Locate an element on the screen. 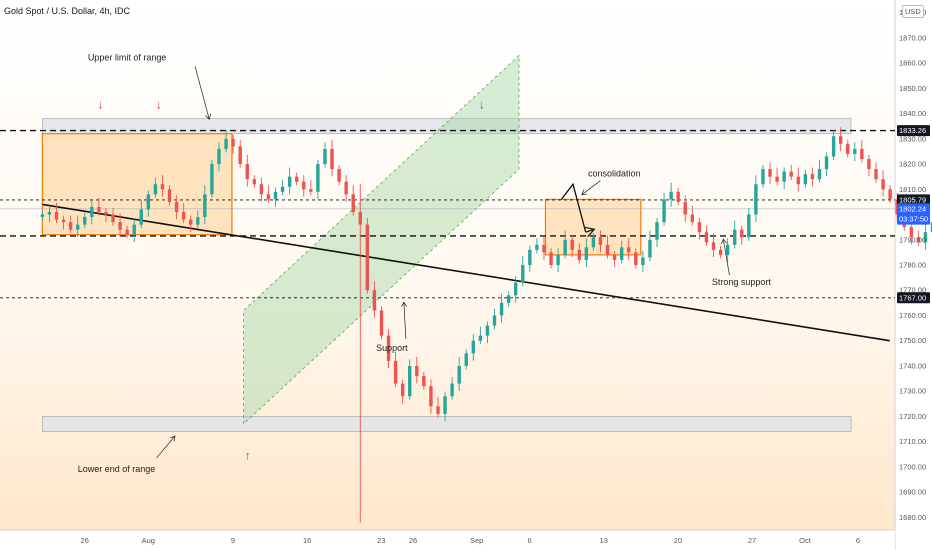 The width and height of the screenshot is (932, 550). y-tick-label: 1730.00 is located at coordinates (912, 391).